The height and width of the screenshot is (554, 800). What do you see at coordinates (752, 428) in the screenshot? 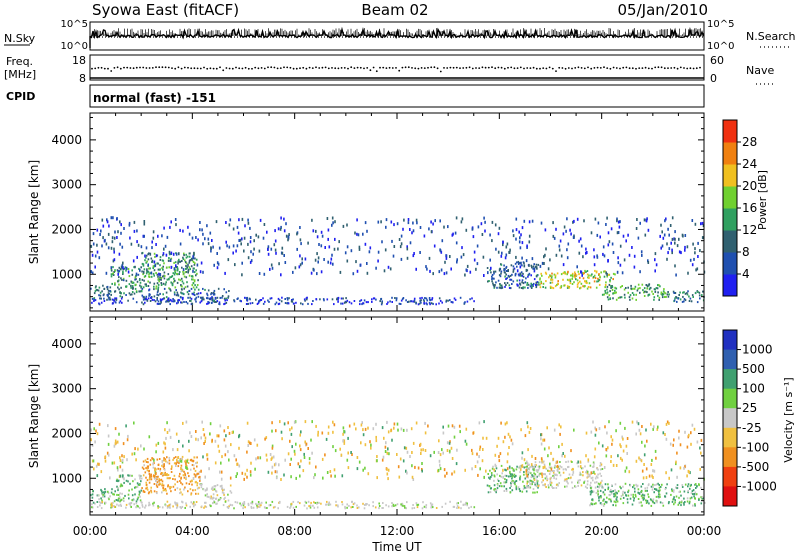
I see `colorbar-tick-label: -25` at bounding box center [752, 428].